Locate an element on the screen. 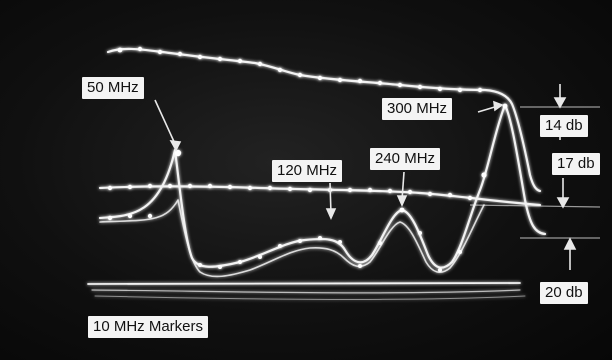 The height and width of the screenshot is (360, 612). response-trace-b is located at coordinates (292, 238).